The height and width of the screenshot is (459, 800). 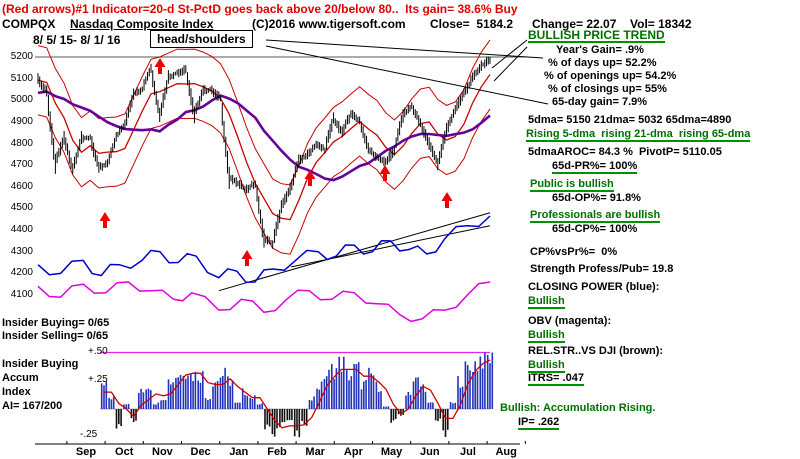 What do you see at coordinates (430, 452) in the screenshot?
I see `x-axis-month-9: Jun` at bounding box center [430, 452].